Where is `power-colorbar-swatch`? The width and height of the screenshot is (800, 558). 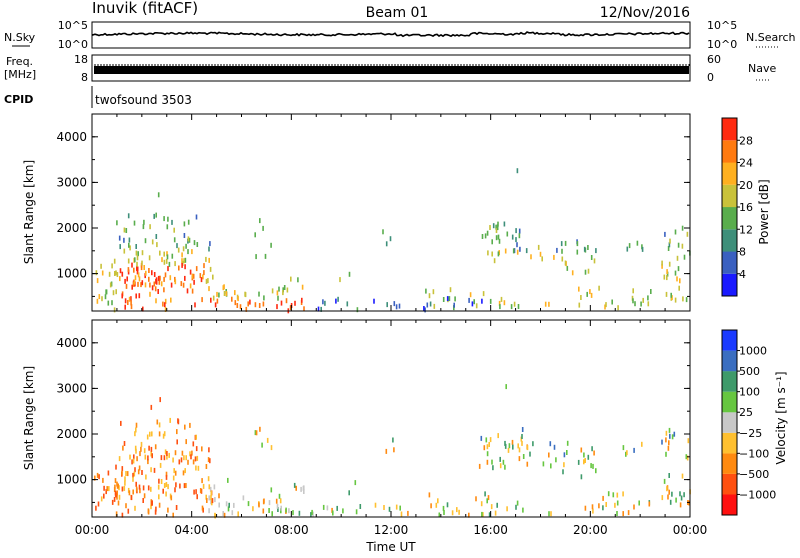
power-colorbar-swatch is located at coordinates (729, 151).